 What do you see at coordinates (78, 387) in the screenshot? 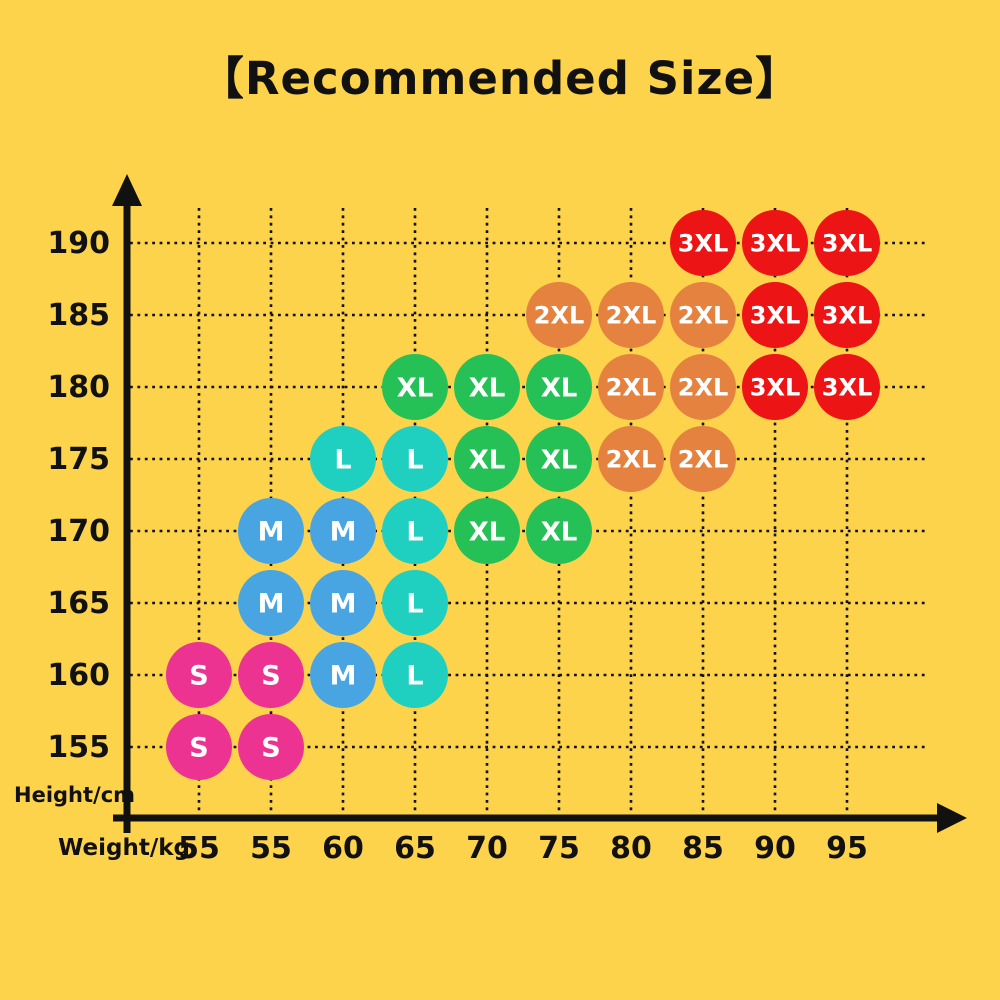
I see `y-tick-label: 180` at bounding box center [78, 387].